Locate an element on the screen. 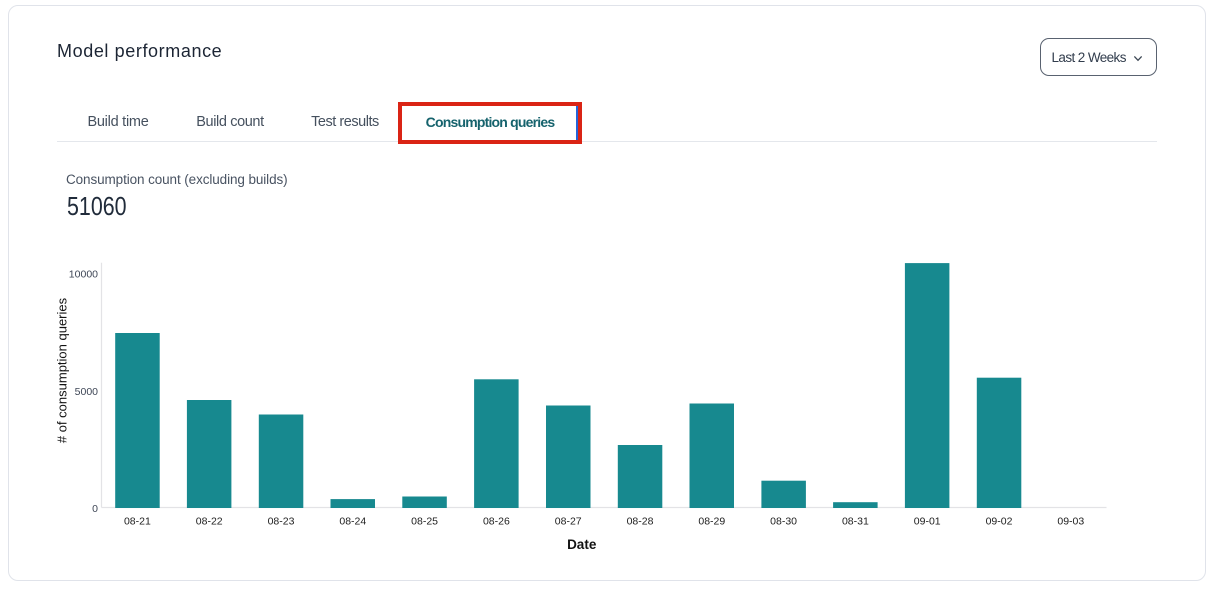 This screenshot has height=590, width=1228. svg-text: Date is located at coordinates (582, 544).